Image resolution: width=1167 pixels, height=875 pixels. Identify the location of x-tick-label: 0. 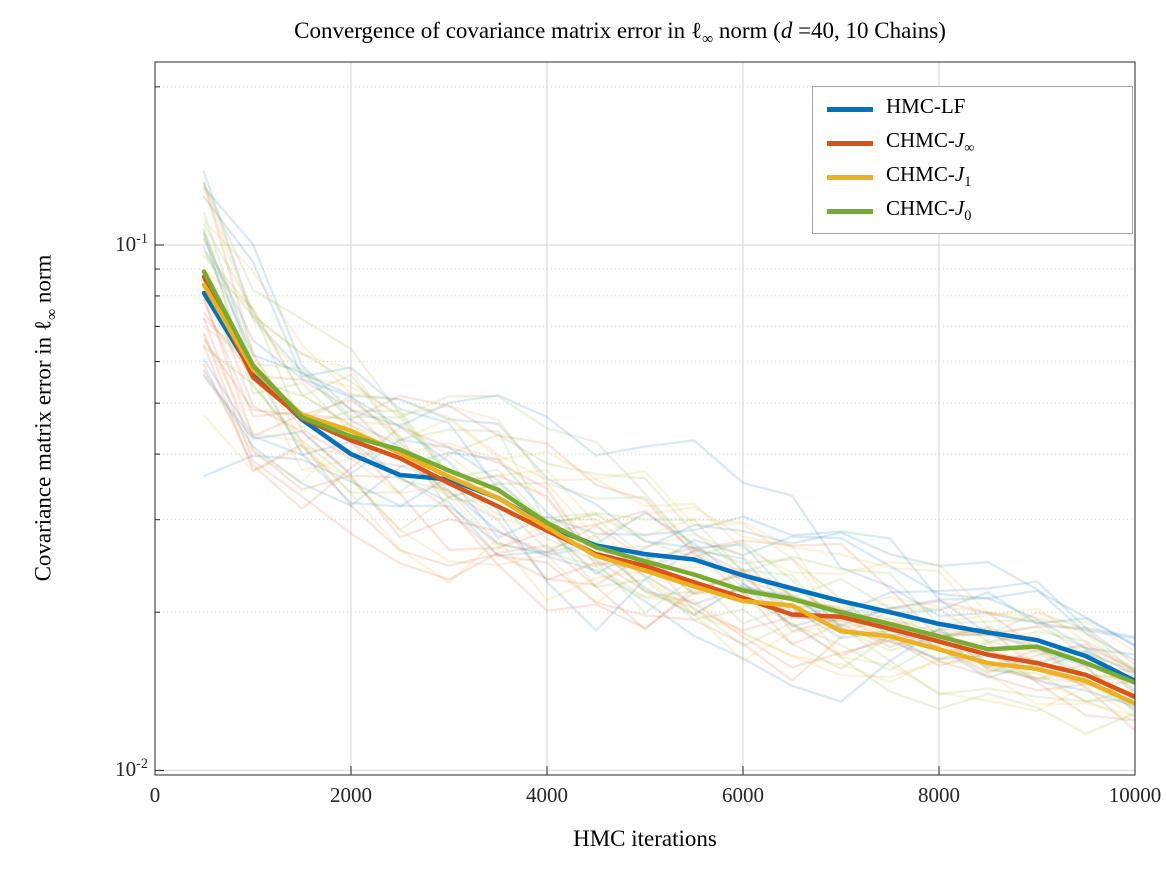
(155, 795).